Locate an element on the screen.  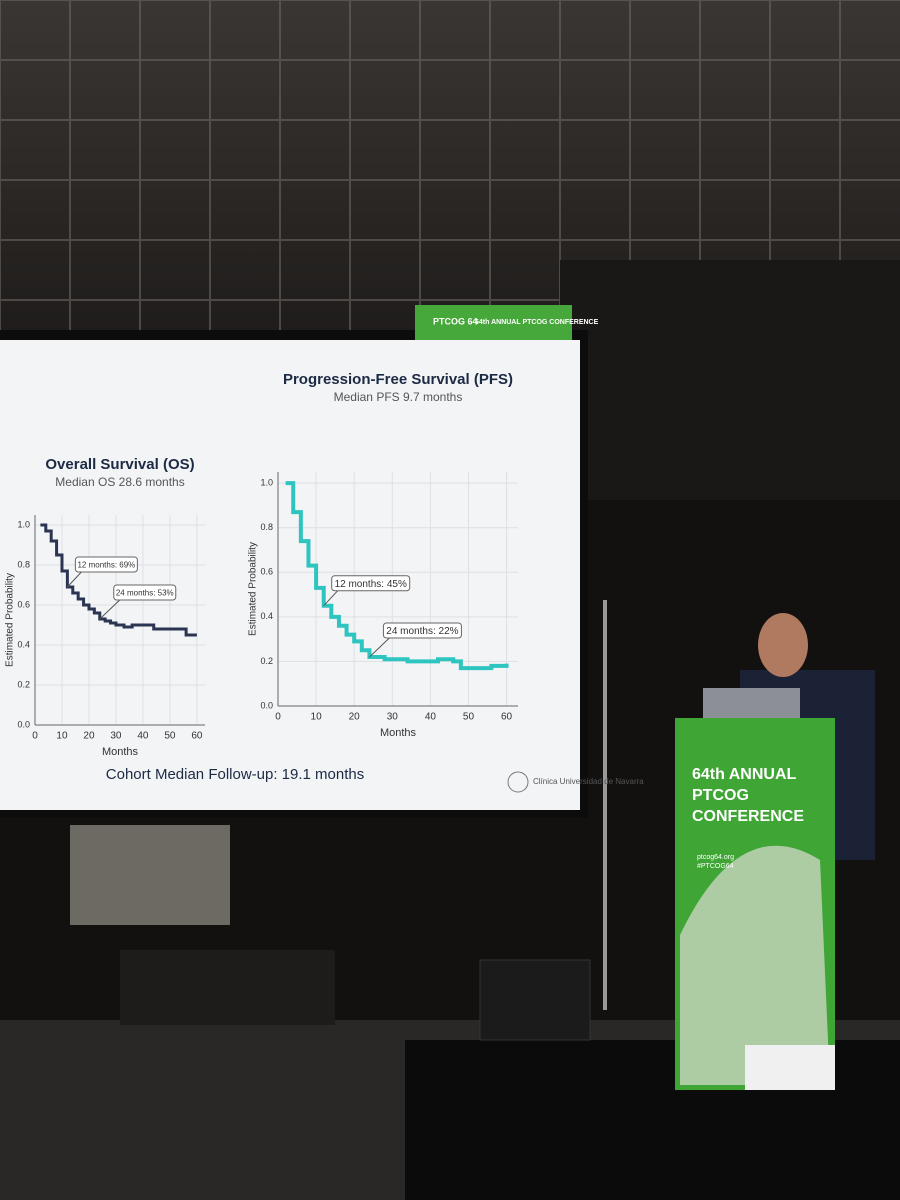
back-window is located at coordinates (150, 875).